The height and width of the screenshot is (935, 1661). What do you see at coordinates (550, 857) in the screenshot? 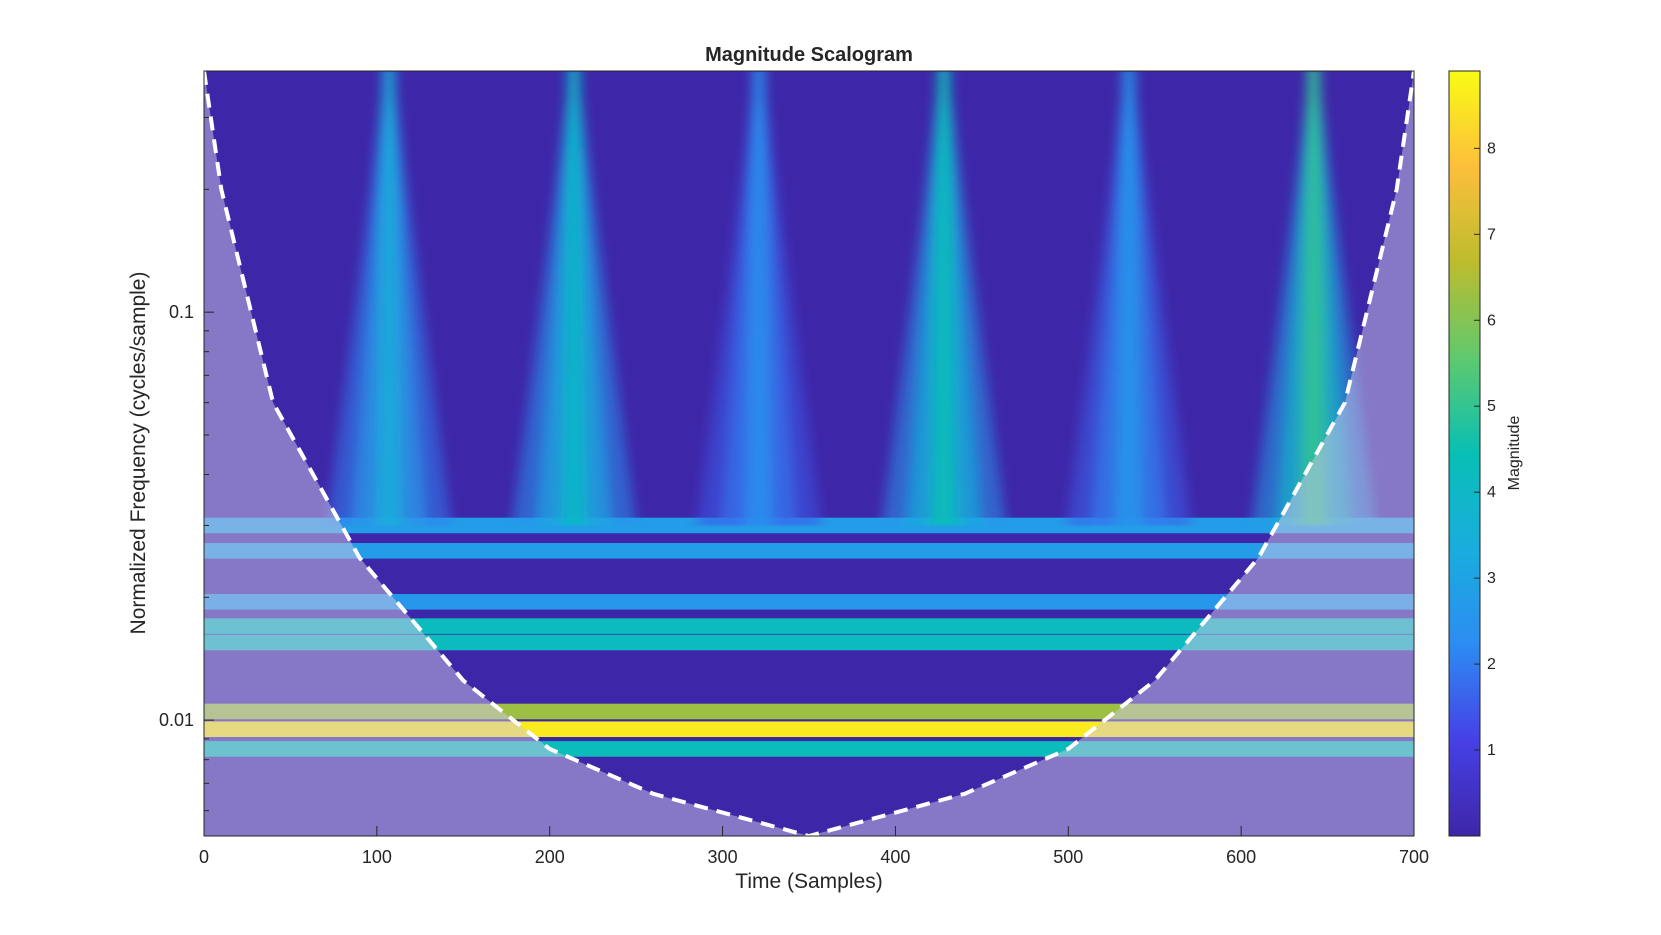
I see `x-tick-label: 200` at bounding box center [550, 857].